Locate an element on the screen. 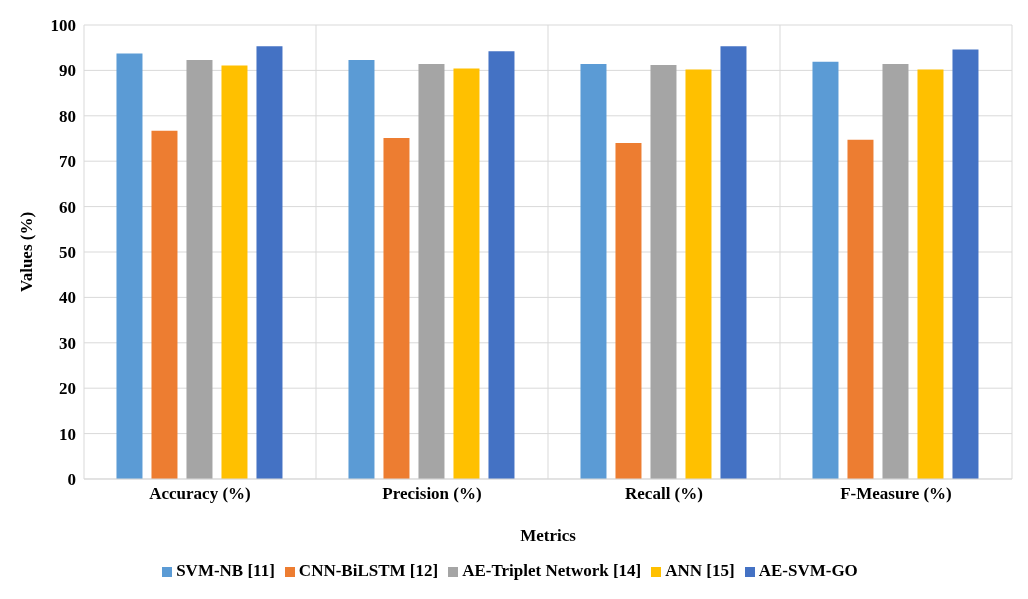 This screenshot has width=1028, height=599. y-tick-label: 80 is located at coordinates (67, 116).